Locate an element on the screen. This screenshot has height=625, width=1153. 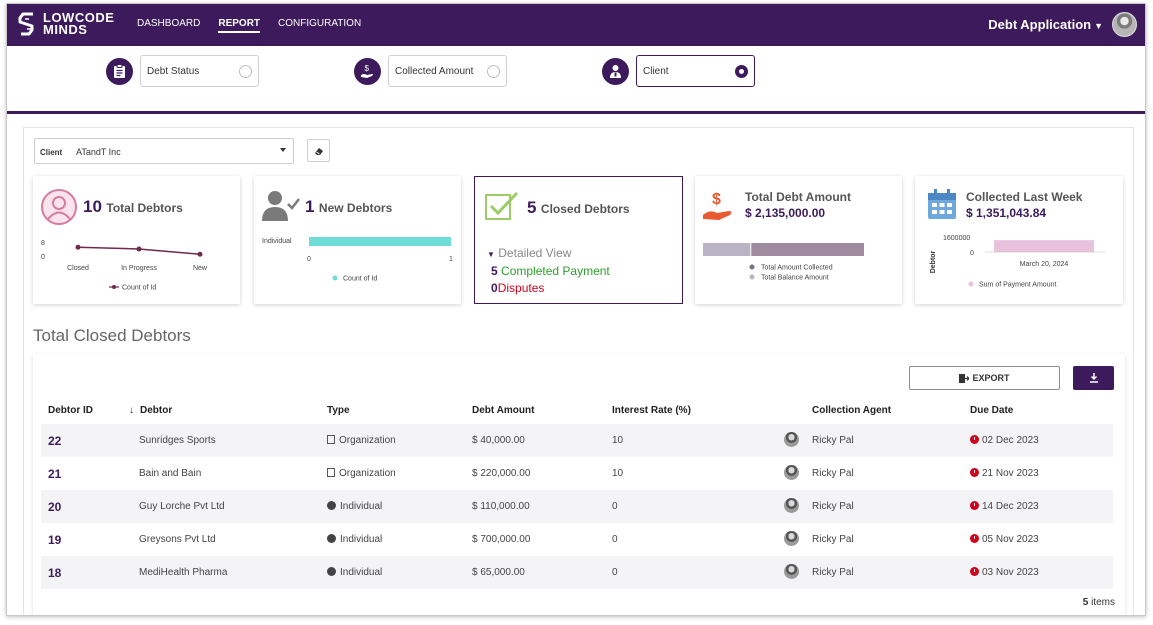
user-circle-icon is located at coordinates (331, 538).